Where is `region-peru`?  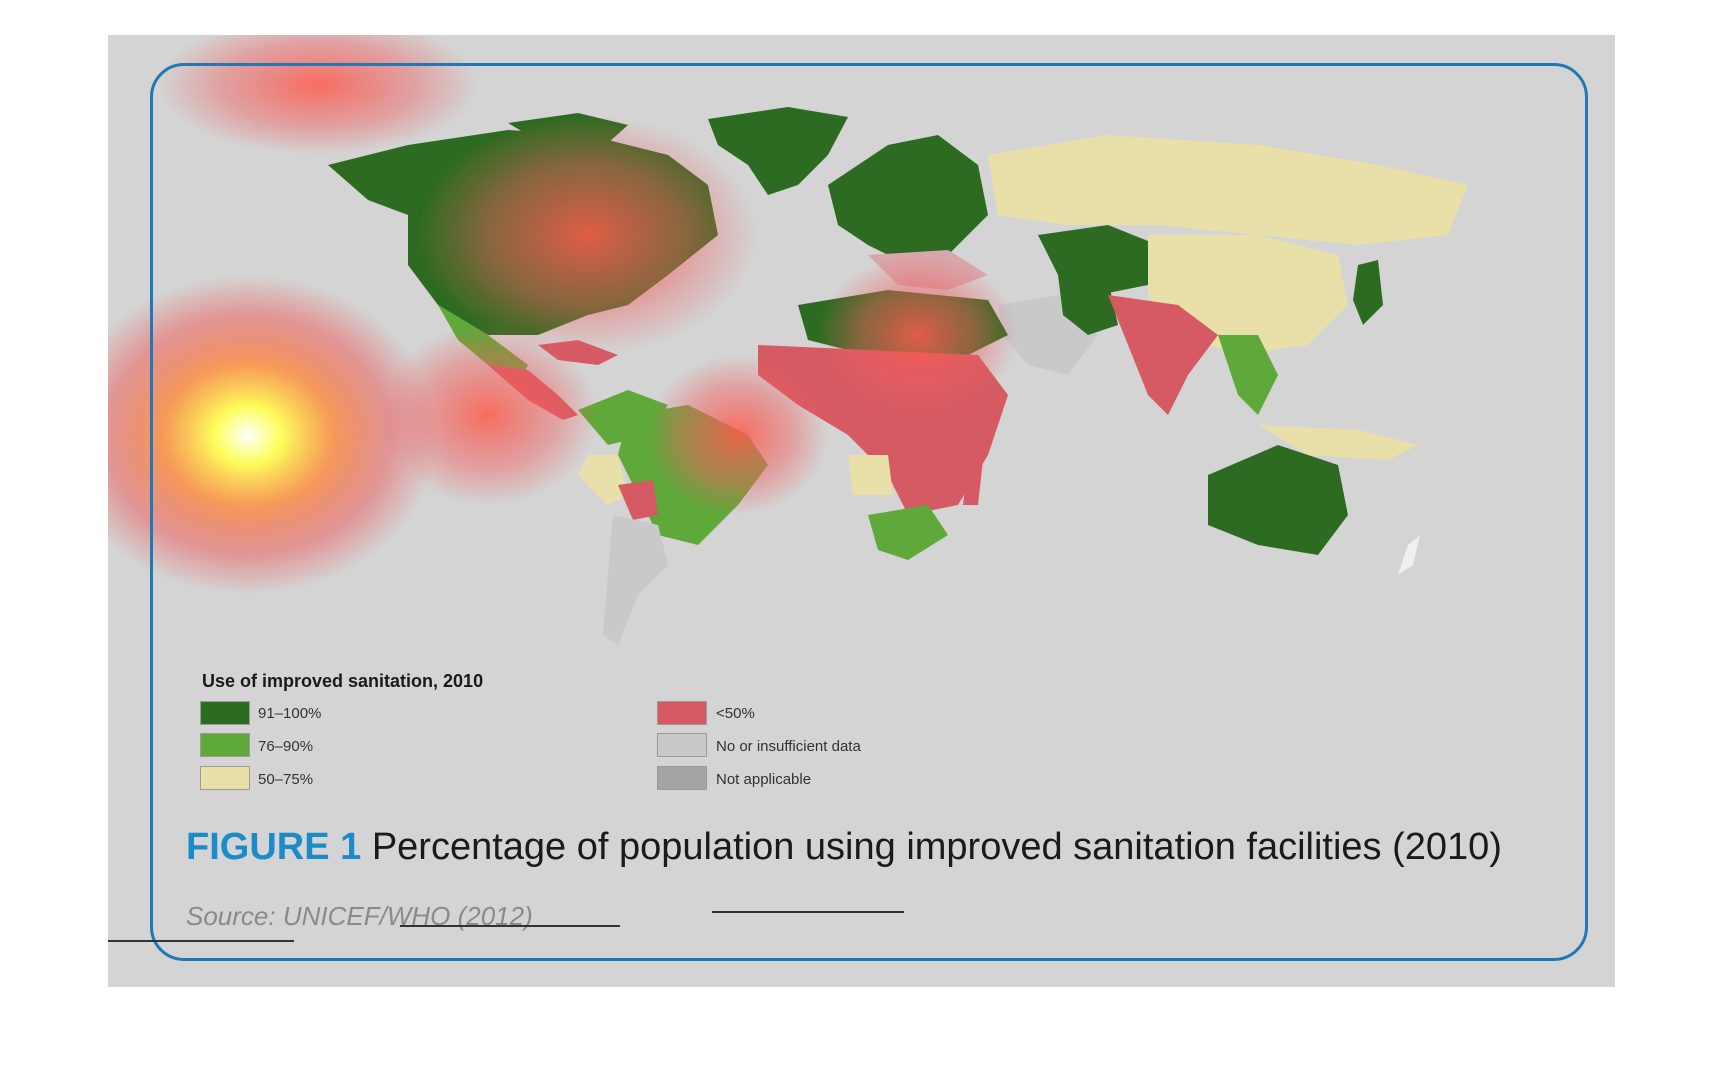
region-peru is located at coordinates (603, 480).